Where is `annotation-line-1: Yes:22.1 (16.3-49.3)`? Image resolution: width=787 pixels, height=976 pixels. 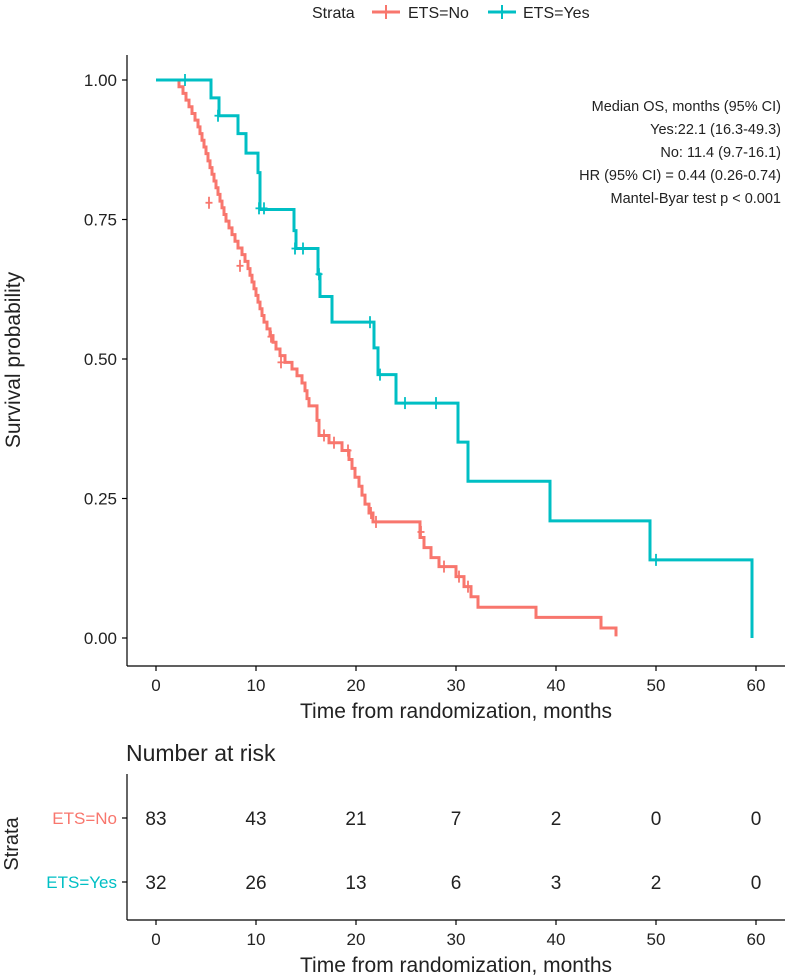 annotation-line-1: Yes:22.1 (16.3-49.3) is located at coordinates (715, 130).